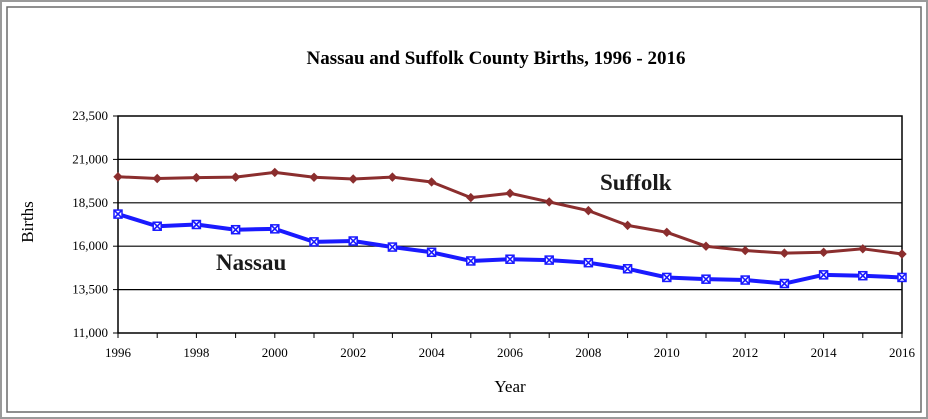  Describe the element at coordinates (824, 352) in the screenshot. I see `x-tick-label: 2014` at that location.